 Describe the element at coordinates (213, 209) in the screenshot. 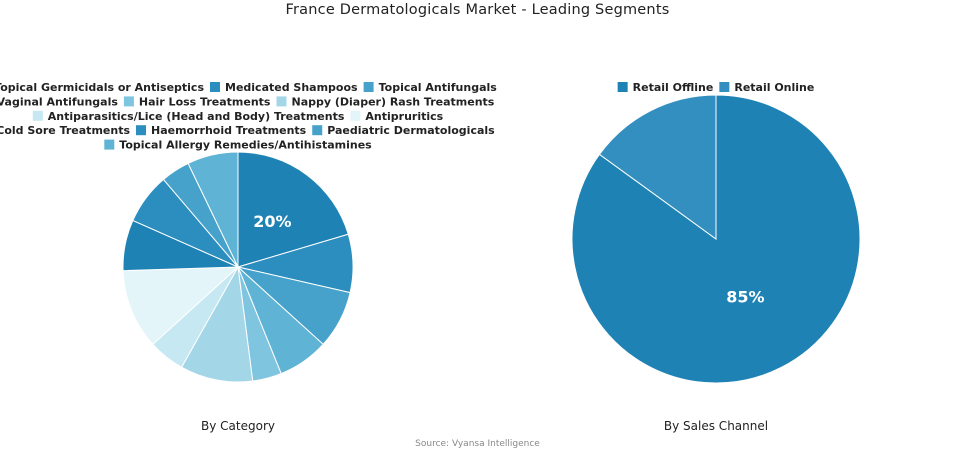

I see `pie-slice-topical-allergy-remedies-antihistamines` at that location.